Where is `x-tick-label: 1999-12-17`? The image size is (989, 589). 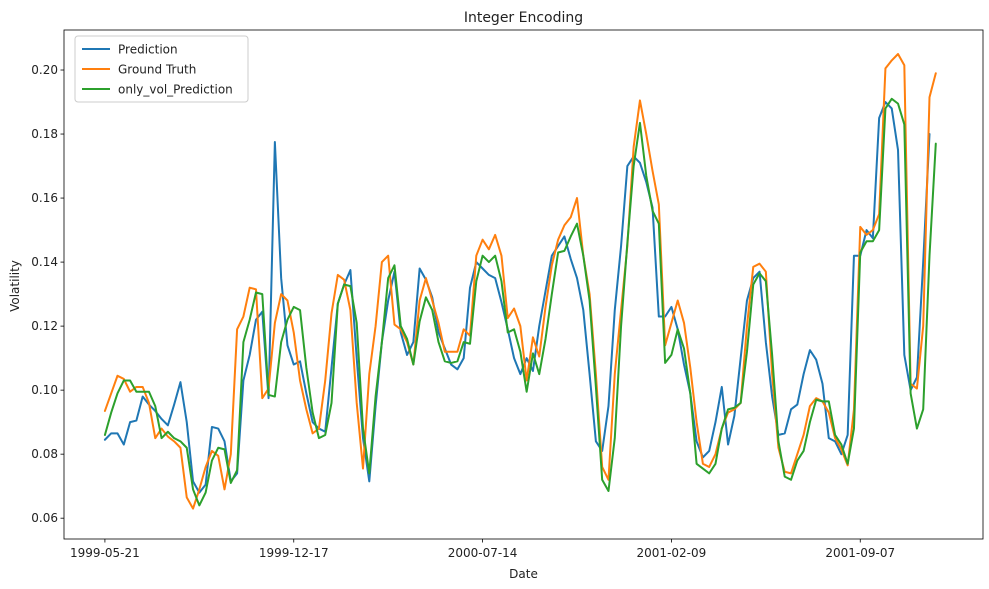
x-tick-label: 1999-12-17 is located at coordinates (294, 553).